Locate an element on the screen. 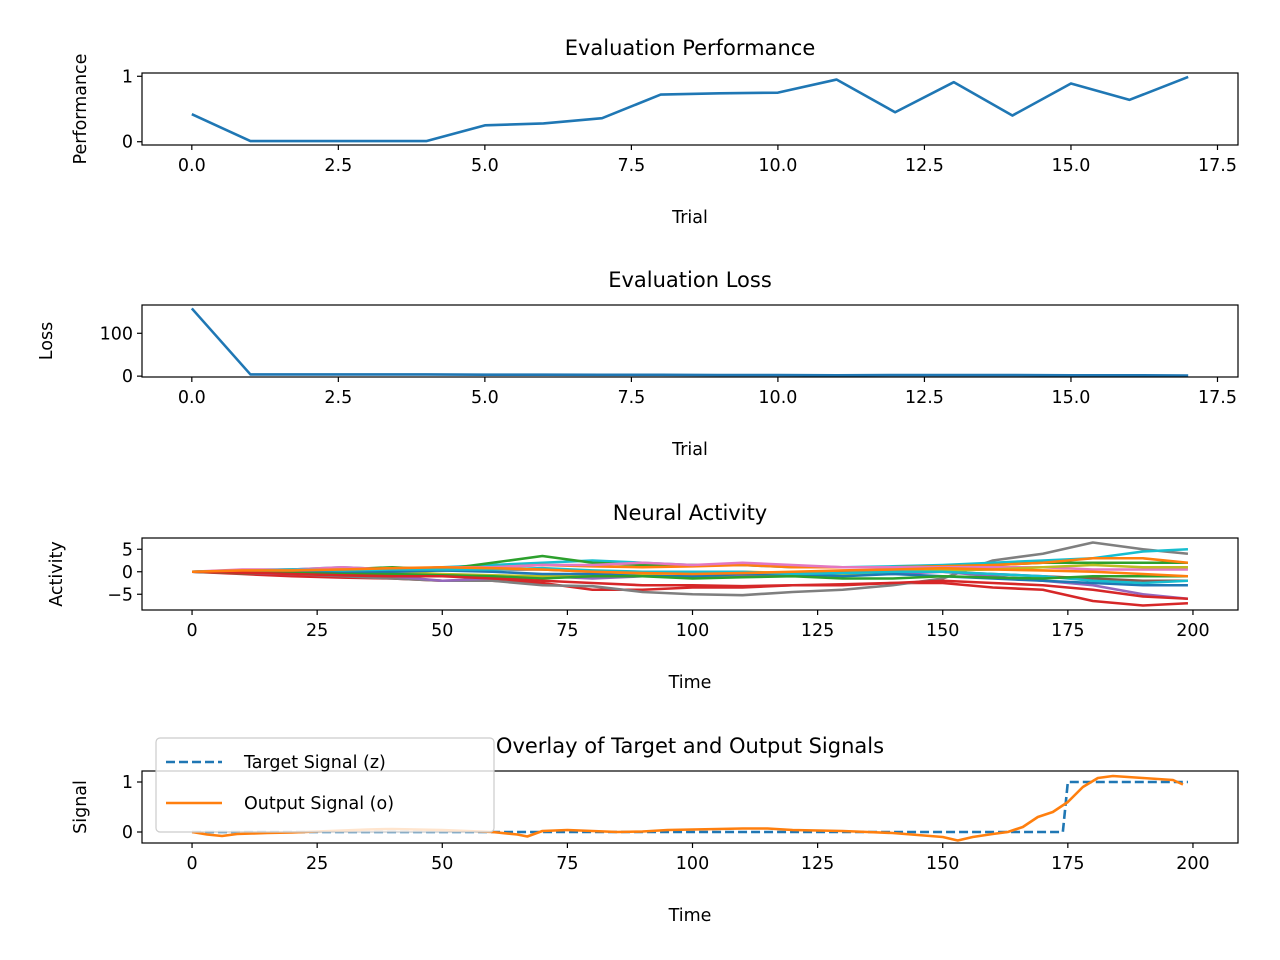 This screenshot has width=1280, height=960. legend: Target Signal (z) Output Signal (o) is located at coordinates (325, 785).